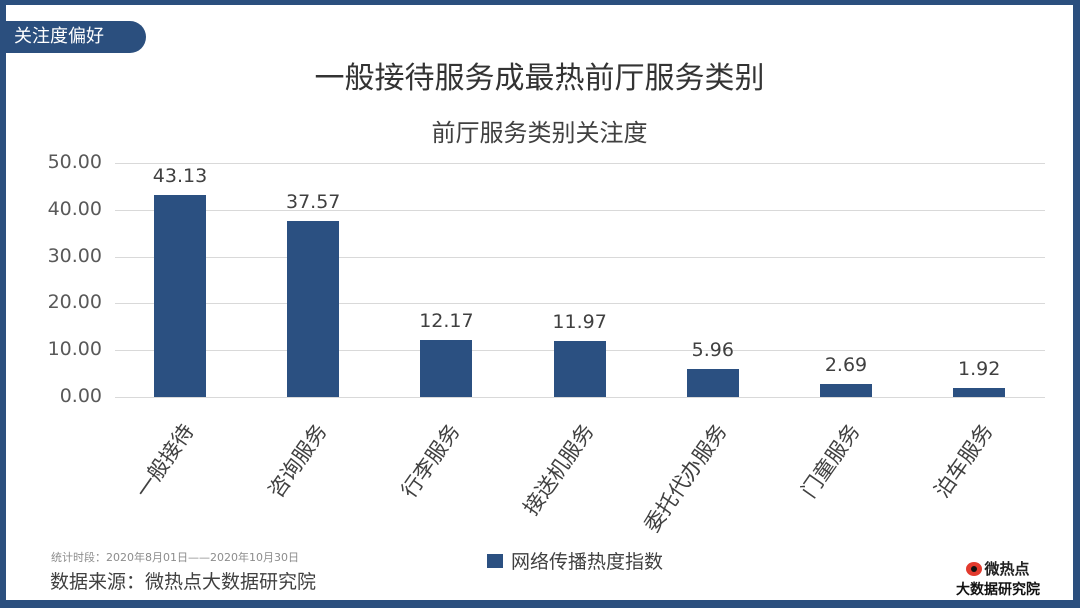 Image resolution: width=1080 pixels, height=608 pixels. I want to click on statistics-period: 统计时段：2020年8月01日——2020年10月30日, so click(175, 557).